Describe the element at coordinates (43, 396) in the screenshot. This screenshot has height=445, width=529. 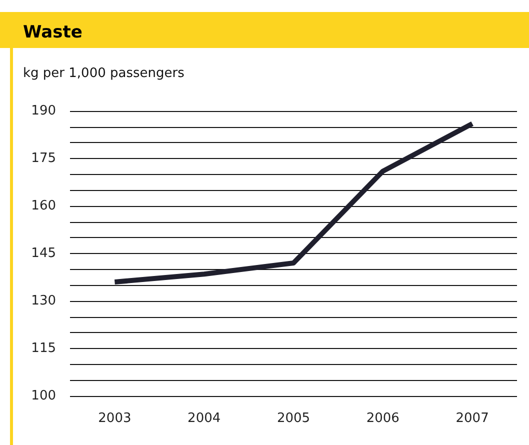
I see `y-tick-label: 100` at that location.